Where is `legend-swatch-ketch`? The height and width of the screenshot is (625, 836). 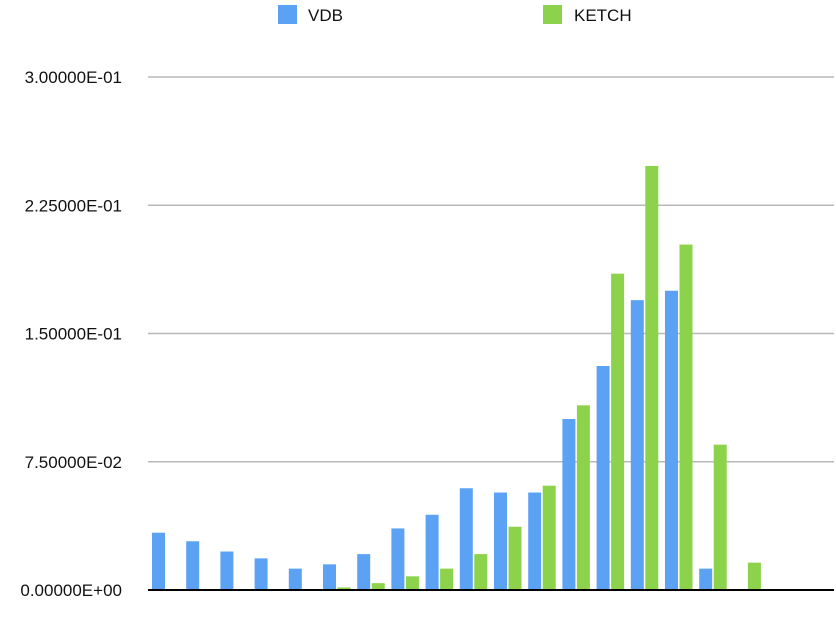
legend-swatch-ketch is located at coordinates (552, 14).